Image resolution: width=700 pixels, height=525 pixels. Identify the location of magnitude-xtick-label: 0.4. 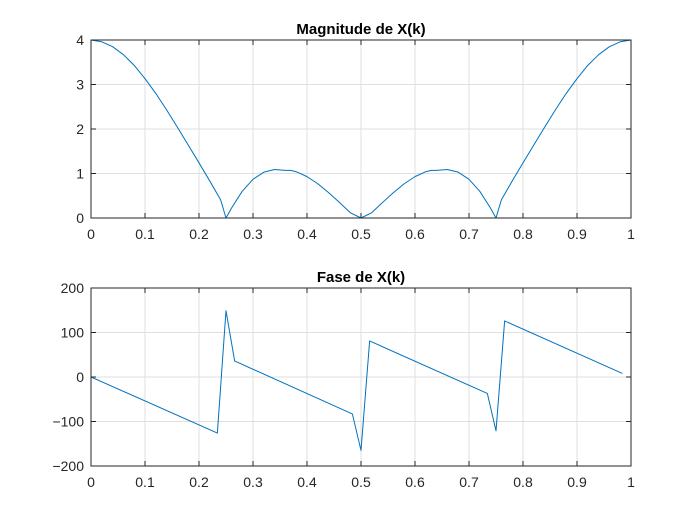
(307, 234).